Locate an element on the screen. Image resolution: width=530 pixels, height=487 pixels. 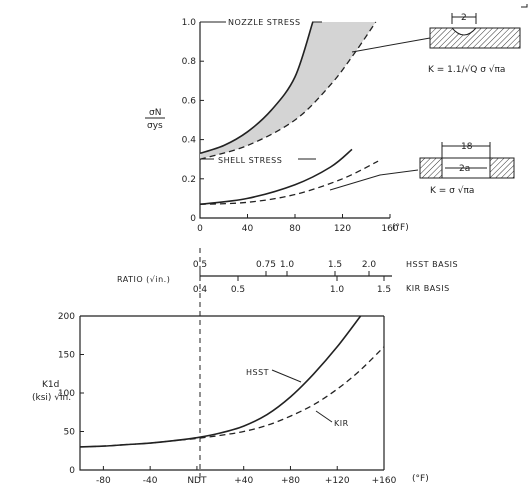
nozzle-formula: K = 1.1/√Q σ √πa is located at coordinates (466, 69).